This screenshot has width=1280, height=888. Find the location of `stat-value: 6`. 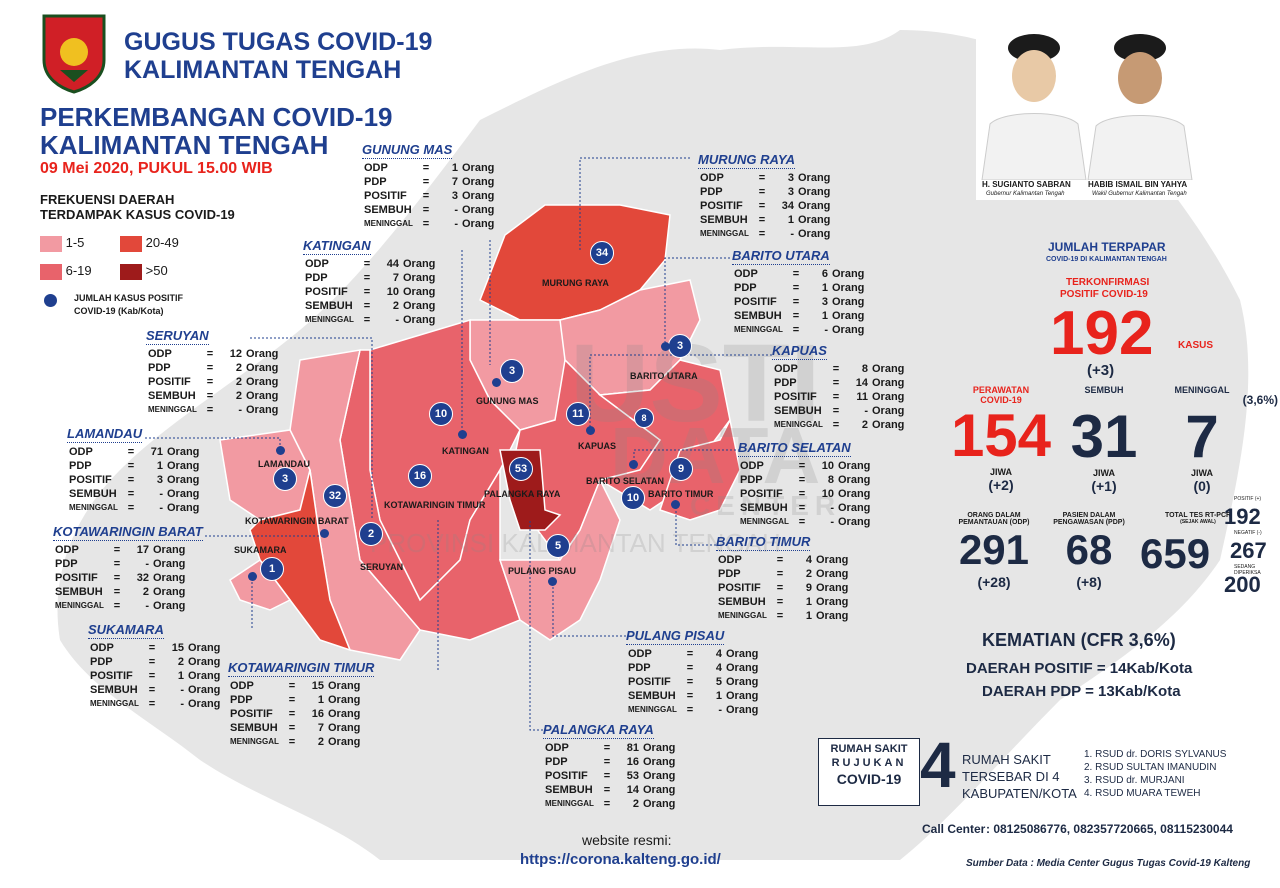

stat-value: 6 is located at coordinates (824, 274).